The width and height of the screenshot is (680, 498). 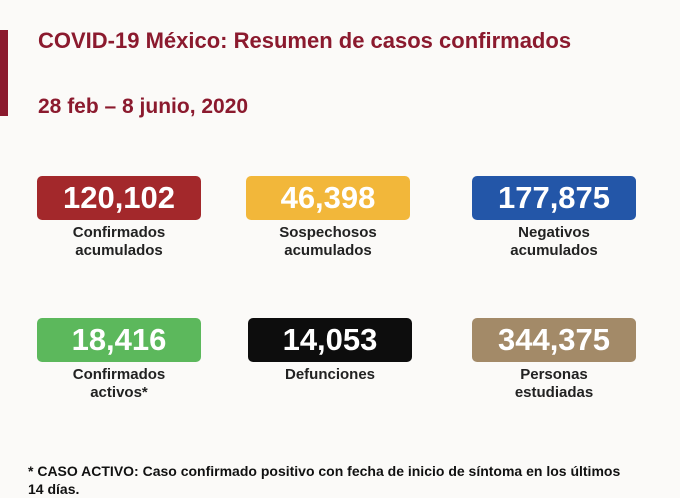 What do you see at coordinates (554, 374) in the screenshot?
I see `label-line: Personas` at bounding box center [554, 374].